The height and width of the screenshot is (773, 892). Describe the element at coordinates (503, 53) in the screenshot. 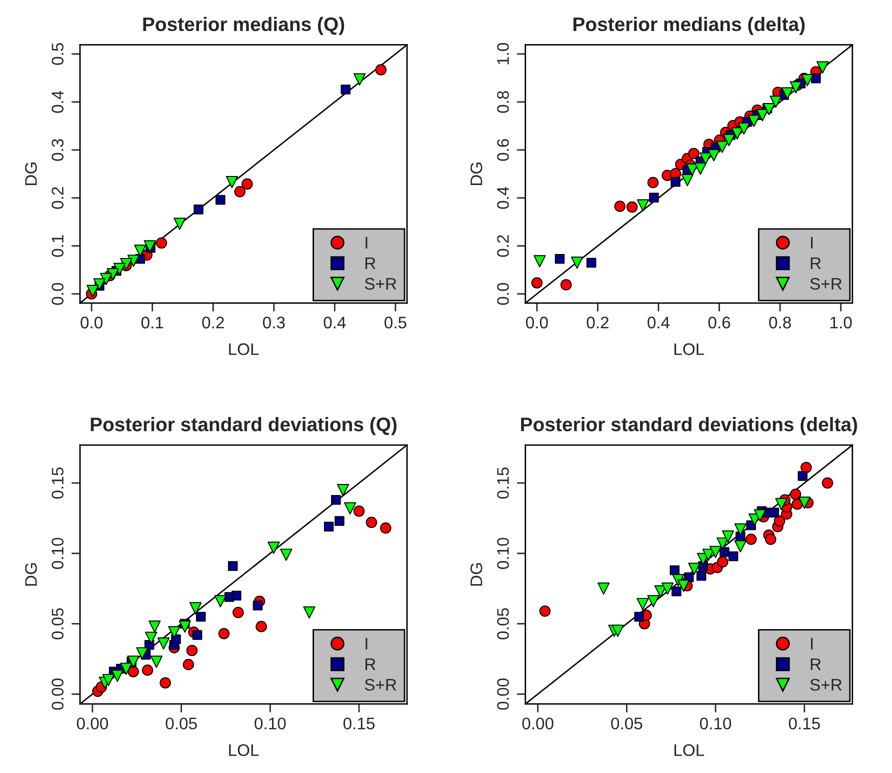

I see `y-tick-label: 1.0` at that location.